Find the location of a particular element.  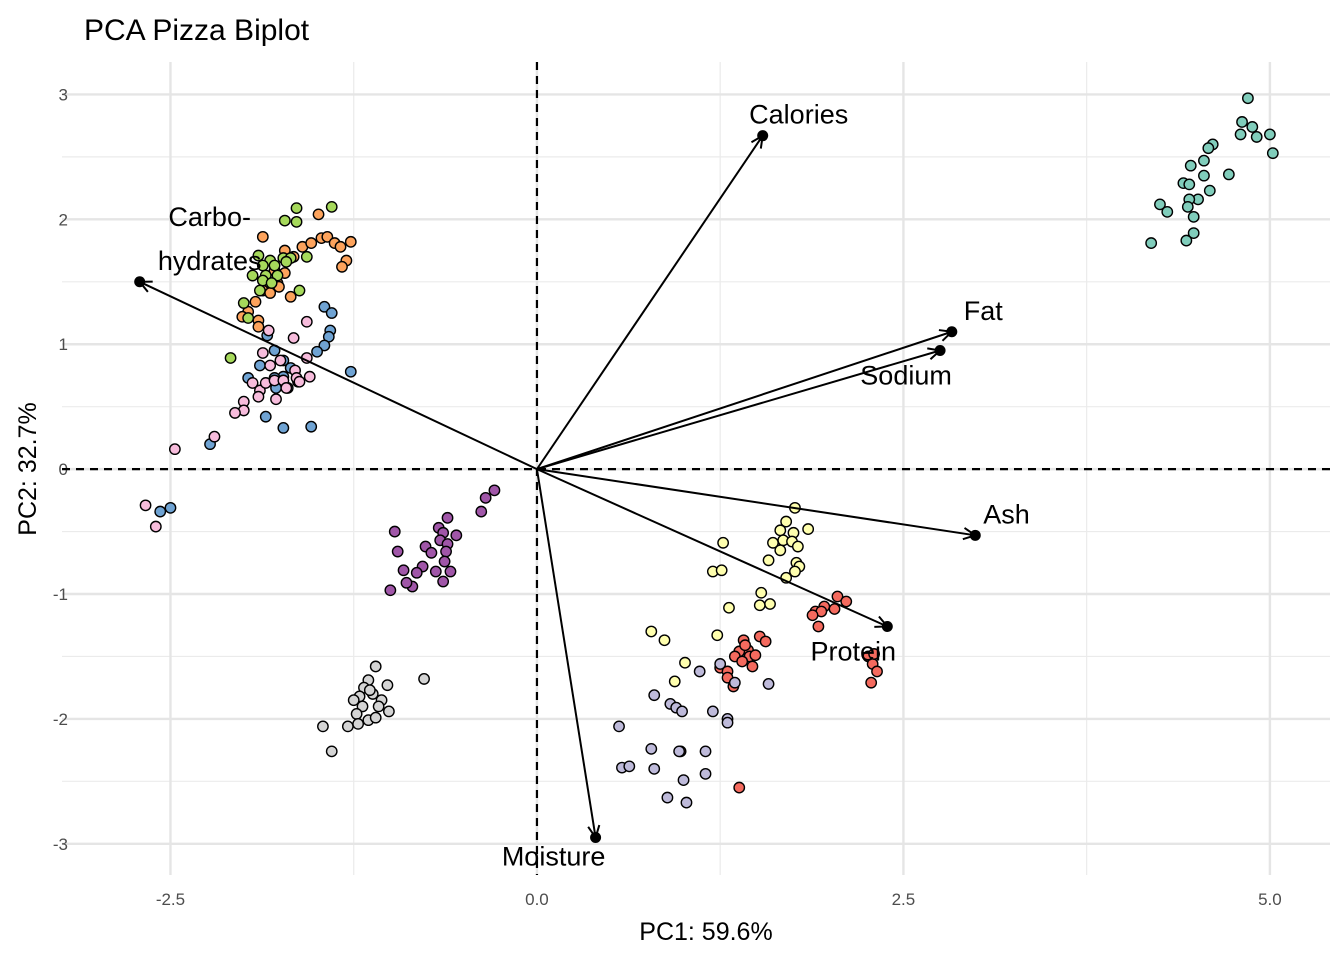

y-tick-label: 2 is located at coordinates (63, 219).